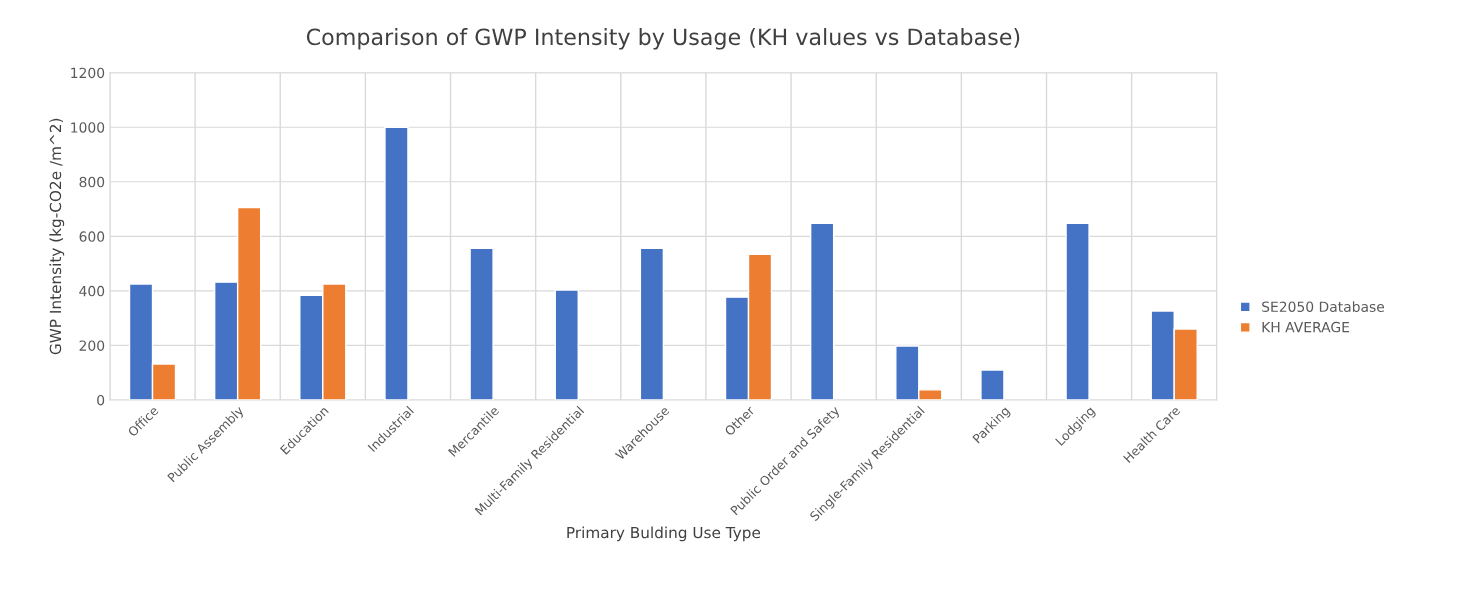 This screenshot has width=1466, height=606. Describe the element at coordinates (88, 73) in the screenshot. I see `y-tick-label: 1200` at that location.